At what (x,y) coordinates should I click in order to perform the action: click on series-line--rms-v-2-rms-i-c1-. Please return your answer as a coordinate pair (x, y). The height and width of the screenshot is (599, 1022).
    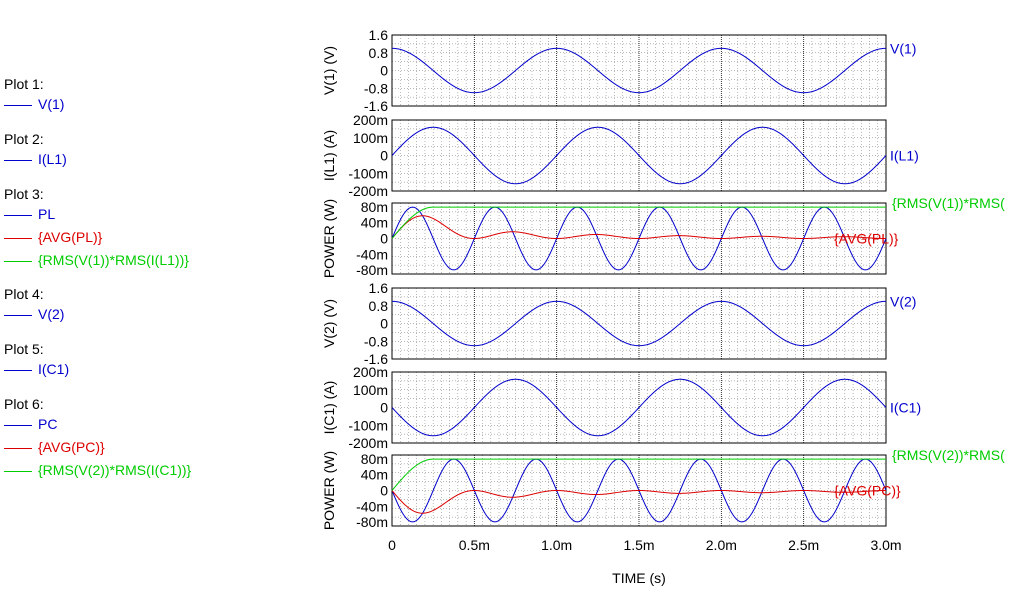
    Looking at the image, I should click on (638, 474).